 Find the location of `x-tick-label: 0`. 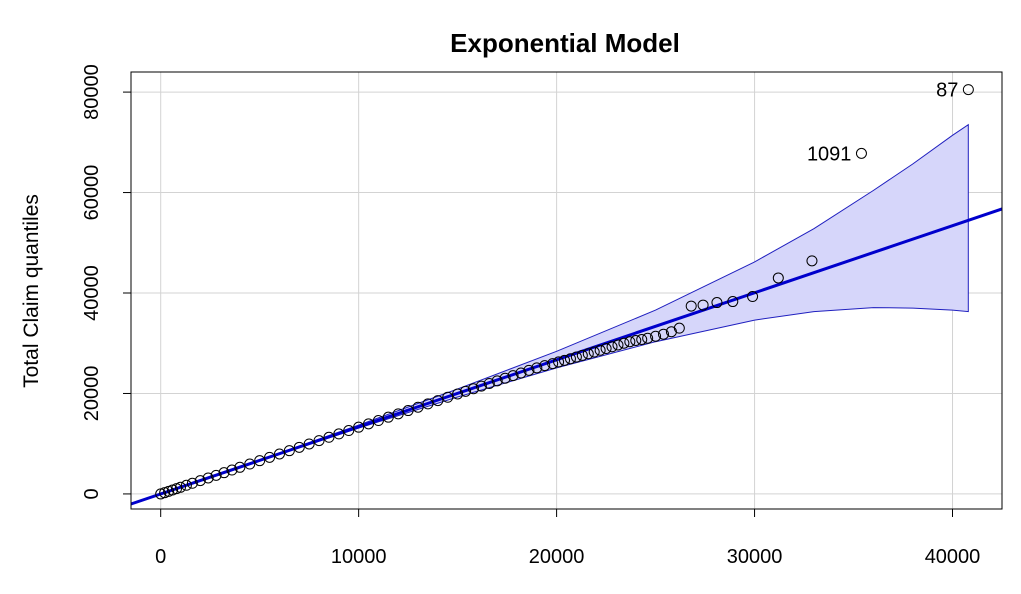

x-tick-label: 0 is located at coordinates (160, 557).